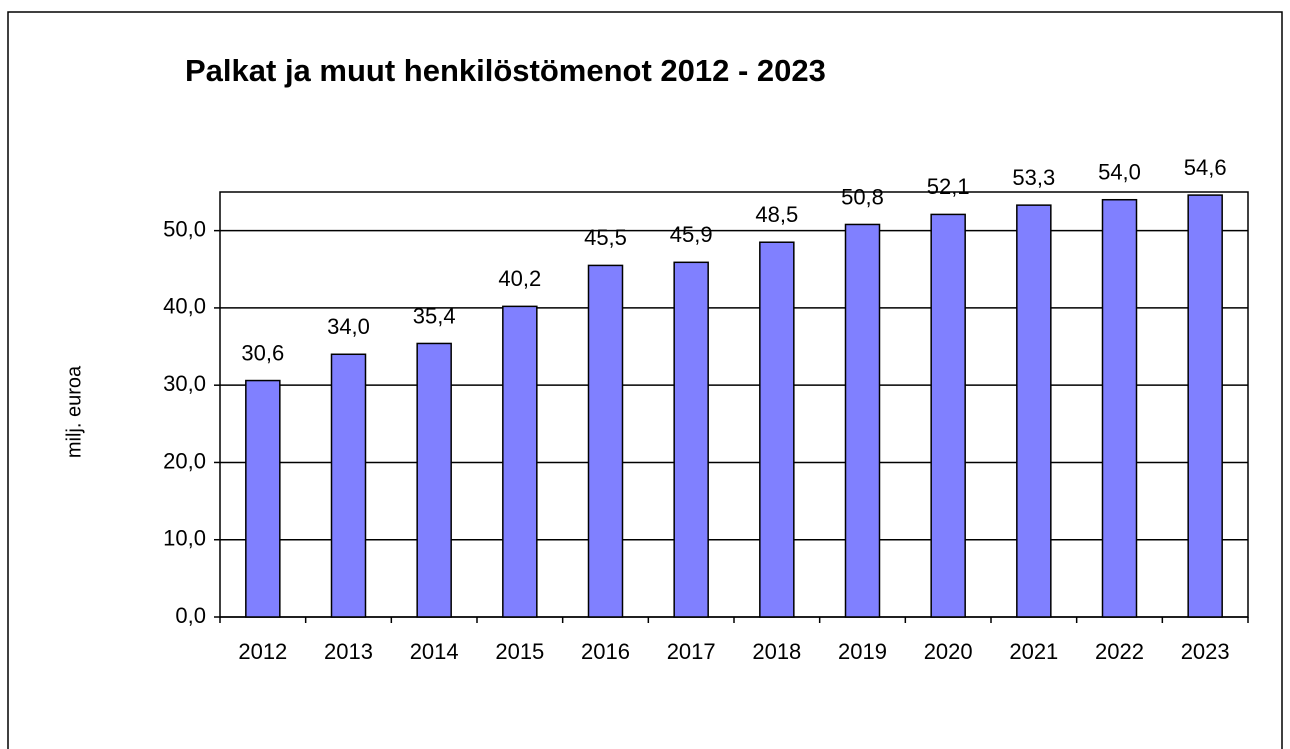 This screenshot has height=749, width=1290. Describe the element at coordinates (262, 651) in the screenshot. I see `x-tick-label: 2012` at that location.